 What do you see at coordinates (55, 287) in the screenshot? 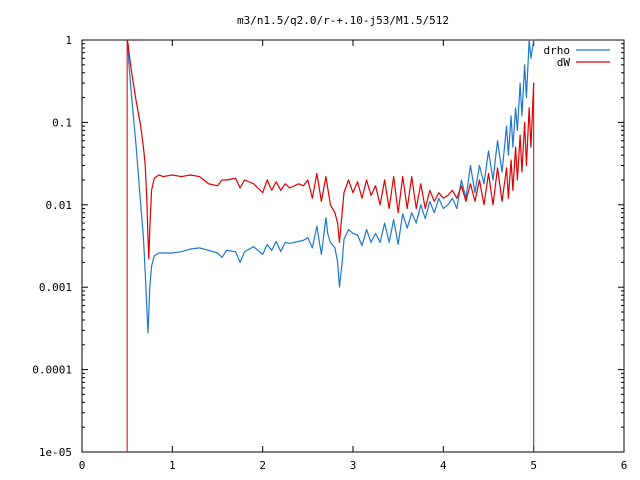
I see `y-tick-label: 0.001` at bounding box center [55, 287].